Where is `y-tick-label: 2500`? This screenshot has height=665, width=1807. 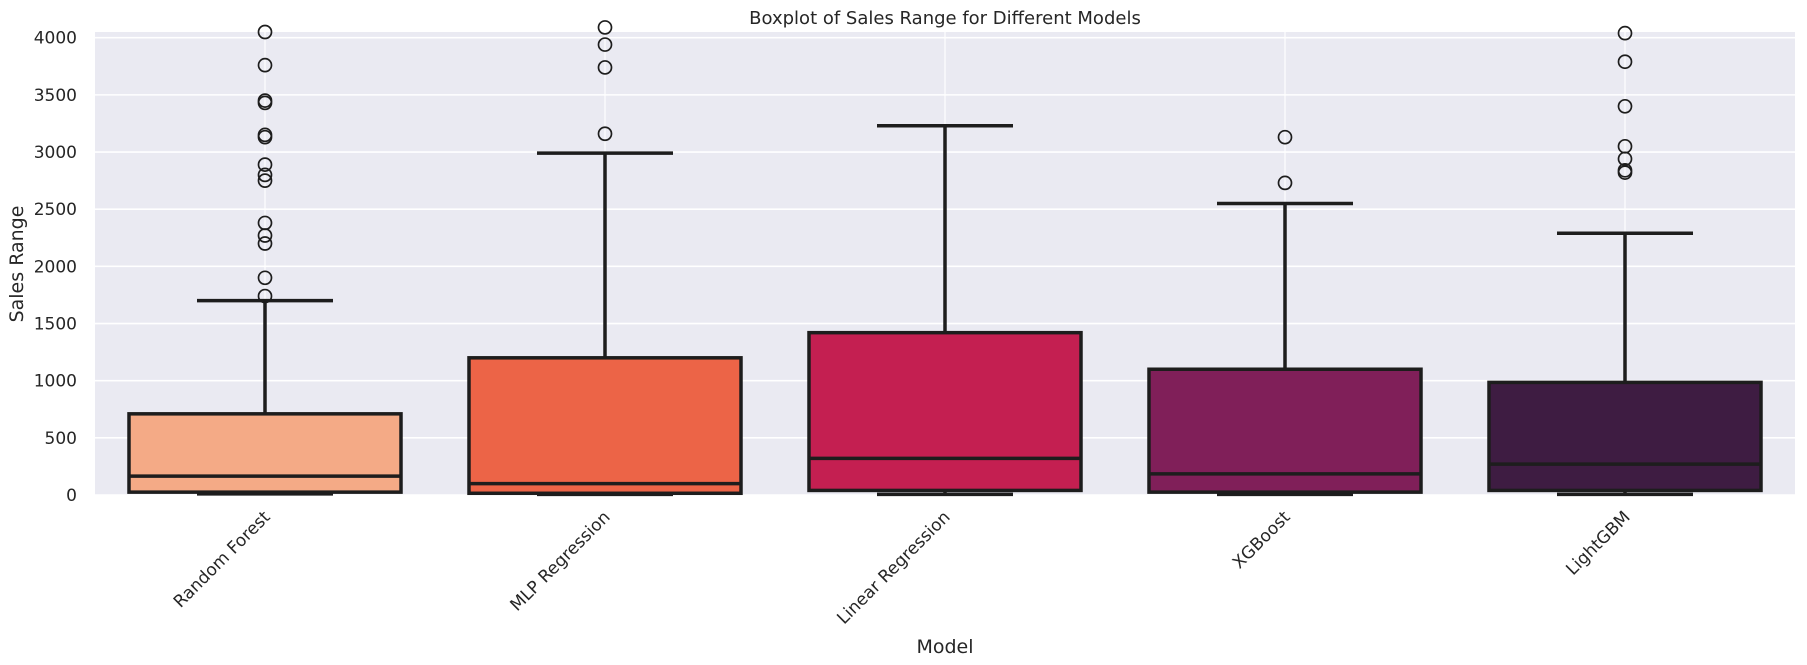
y-tick-label: 2500 is located at coordinates (55, 210).